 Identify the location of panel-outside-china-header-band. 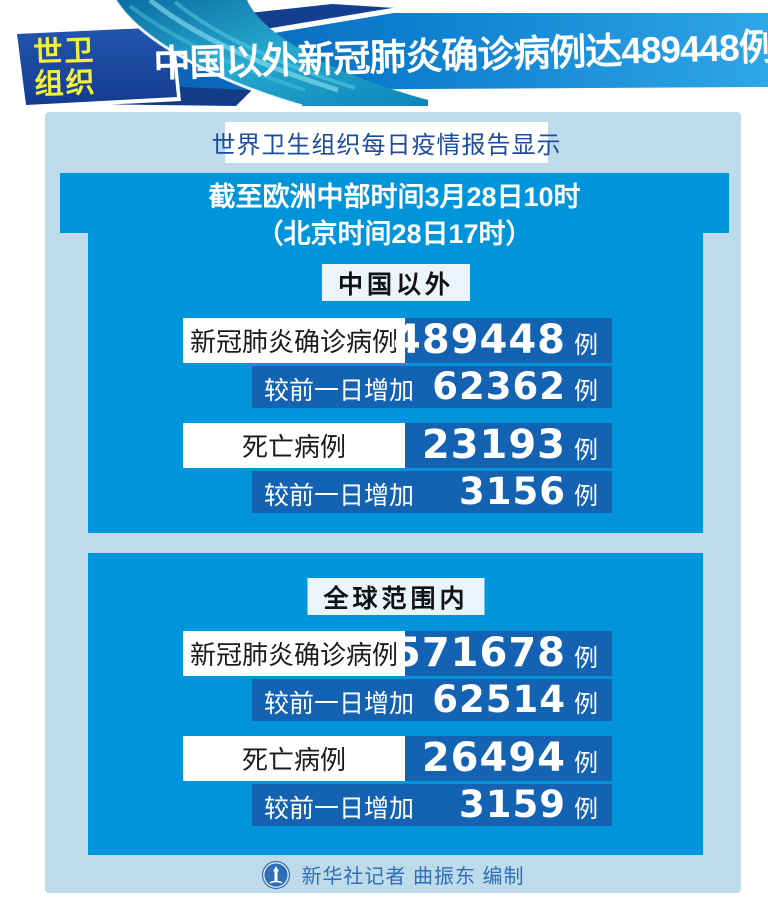
(394, 203).